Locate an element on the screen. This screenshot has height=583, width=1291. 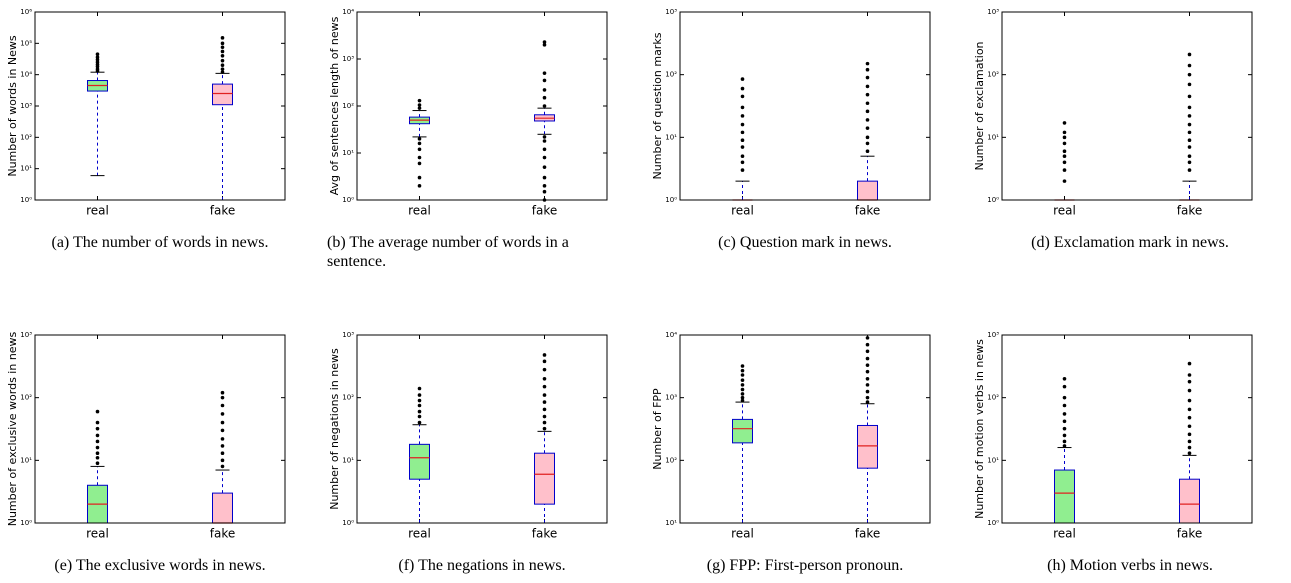
y-axis-label: Number of FPP is located at coordinates (657, 429).